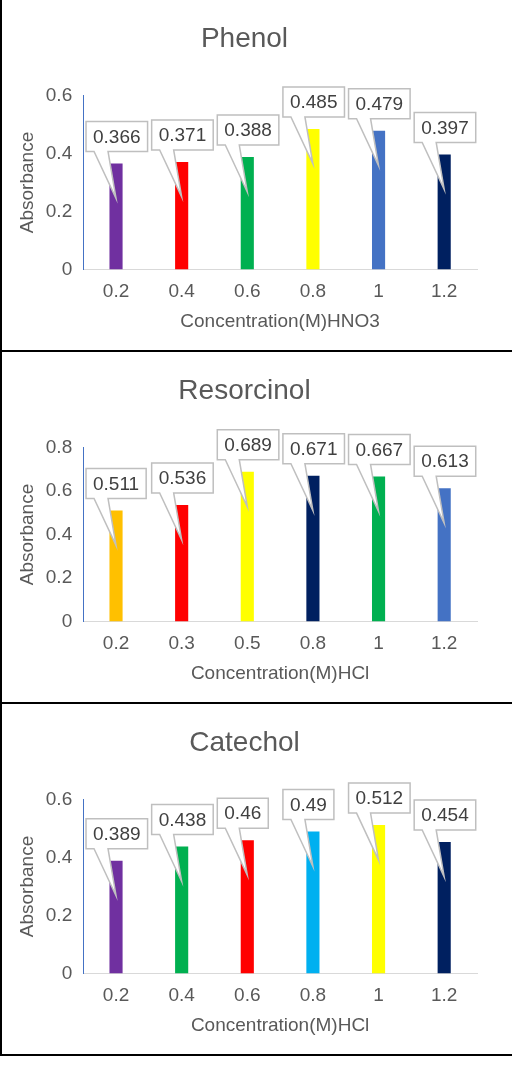 This screenshot has width=512, height=1071. What do you see at coordinates (248, 130) in the screenshot?
I see `data-label: 0.388` at bounding box center [248, 130].